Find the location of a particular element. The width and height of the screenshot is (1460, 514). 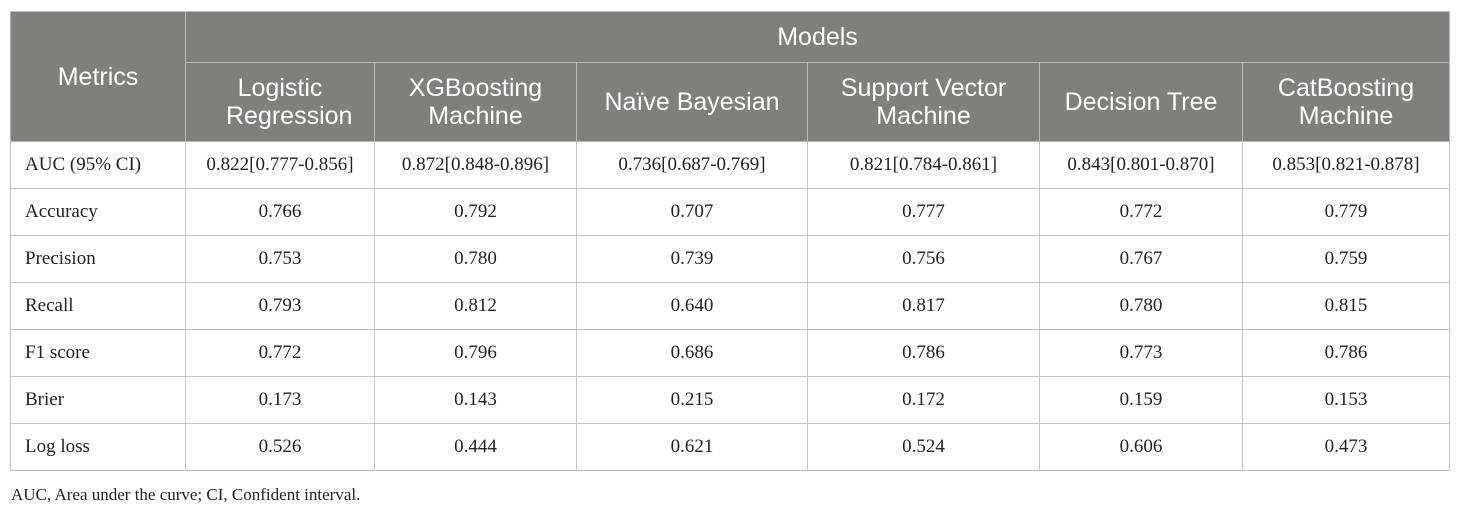

metric-value-cell: 0.524 is located at coordinates (923, 447).